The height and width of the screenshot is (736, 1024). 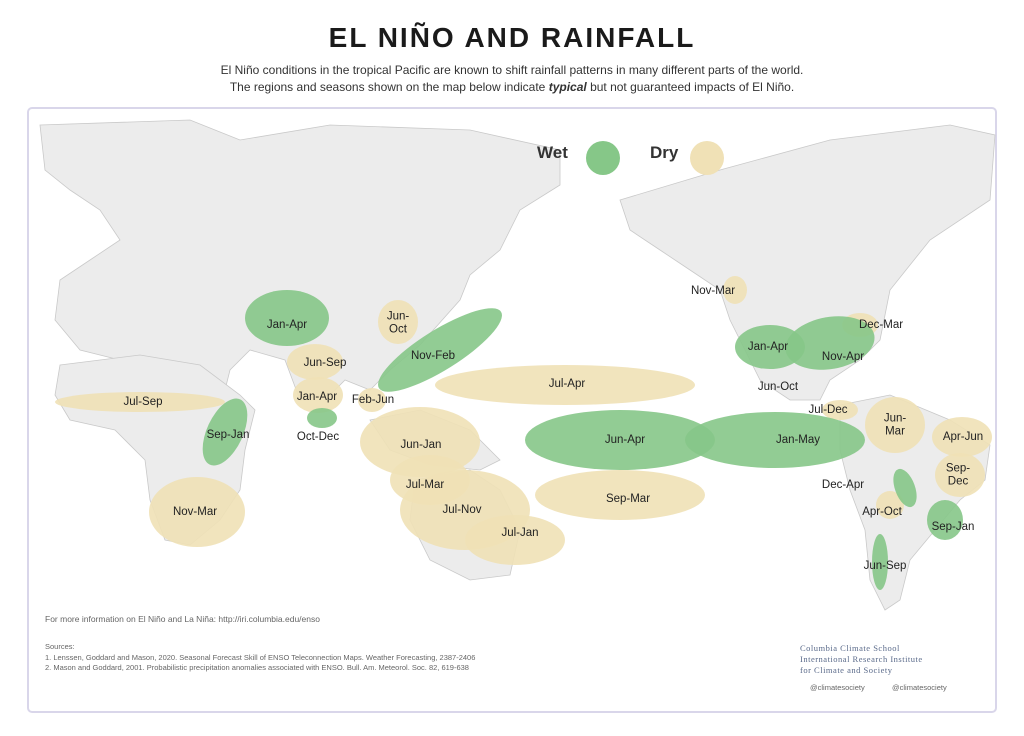 I want to click on label-line: Jun-Apr, so click(x=625, y=440).